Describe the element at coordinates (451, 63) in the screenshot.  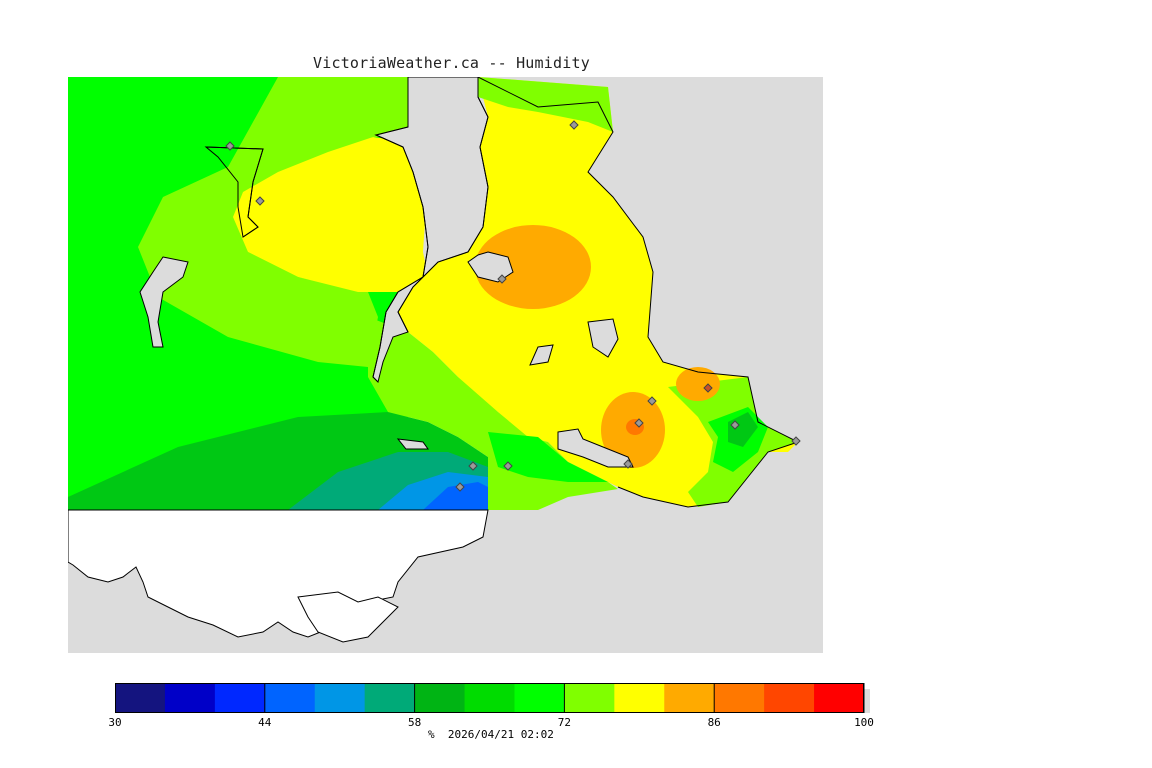
I see `map-title: VictoriaWeather.ca -- Humidity` at that location.